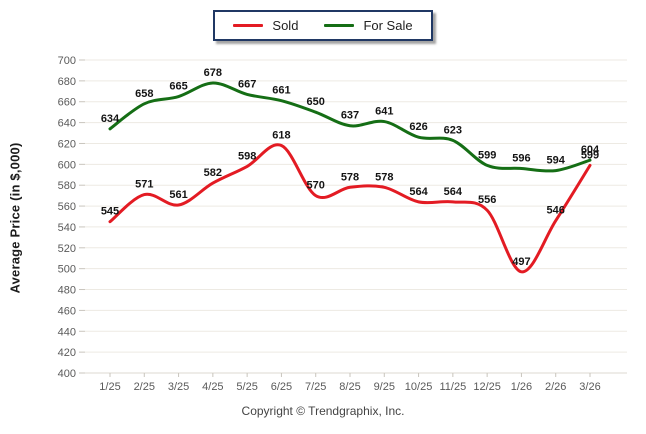  I want to click on svg-text: 600, so click(67, 165).